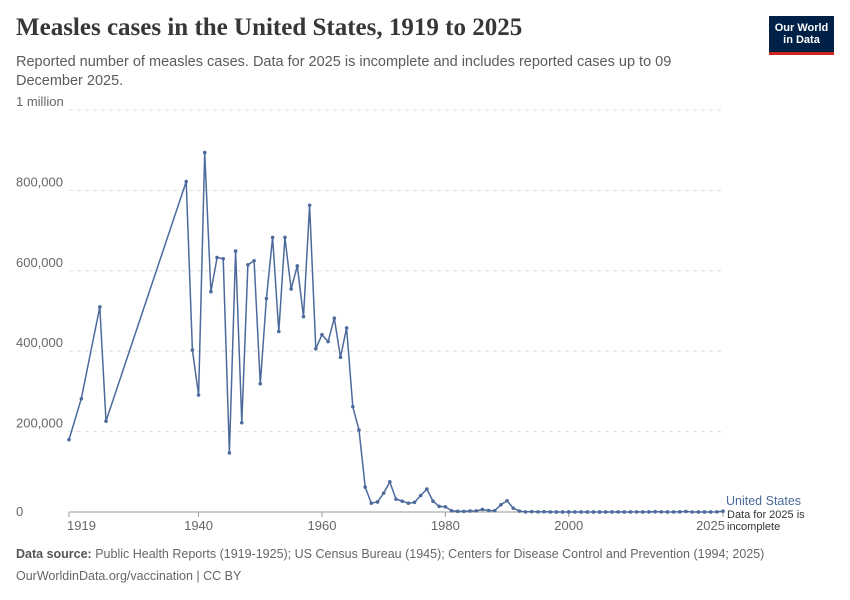 This screenshot has height=600, width=850. Describe the element at coordinates (445, 525) in the screenshot. I see `x-tick-label: 1980` at that location.